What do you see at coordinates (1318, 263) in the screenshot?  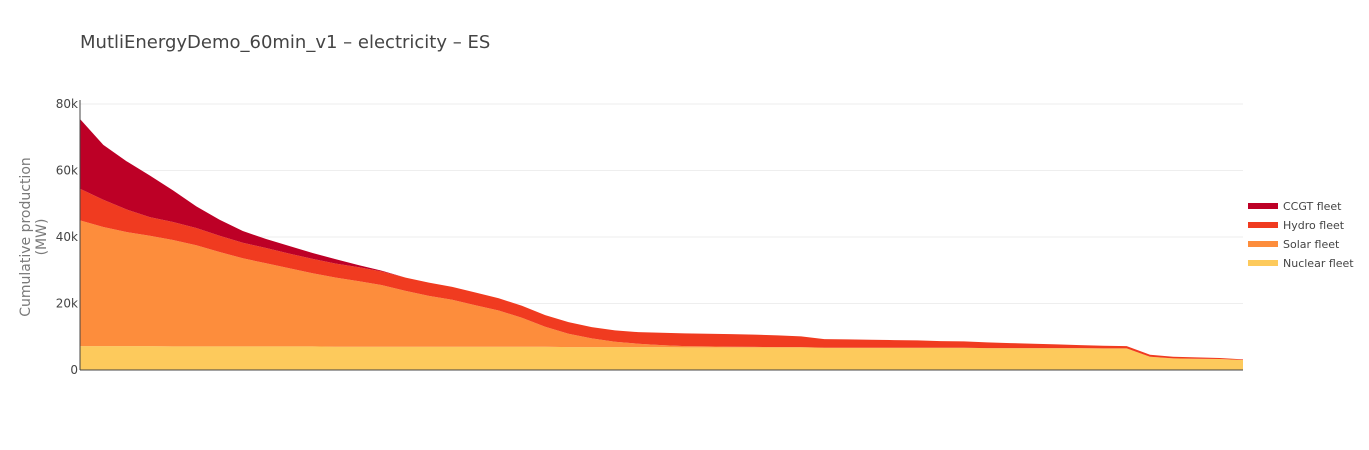 I see `legend-label: Nuclear fleet` at bounding box center [1318, 263].